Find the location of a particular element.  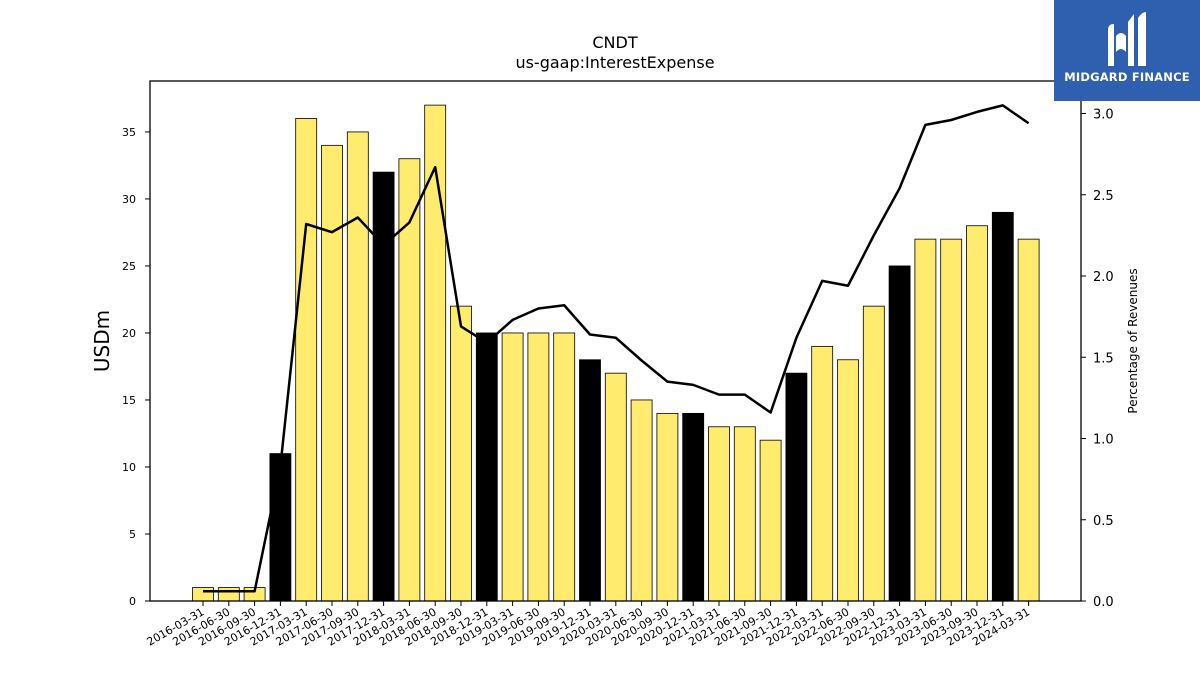

logo-mark-icon is located at coordinates (1127, 39).